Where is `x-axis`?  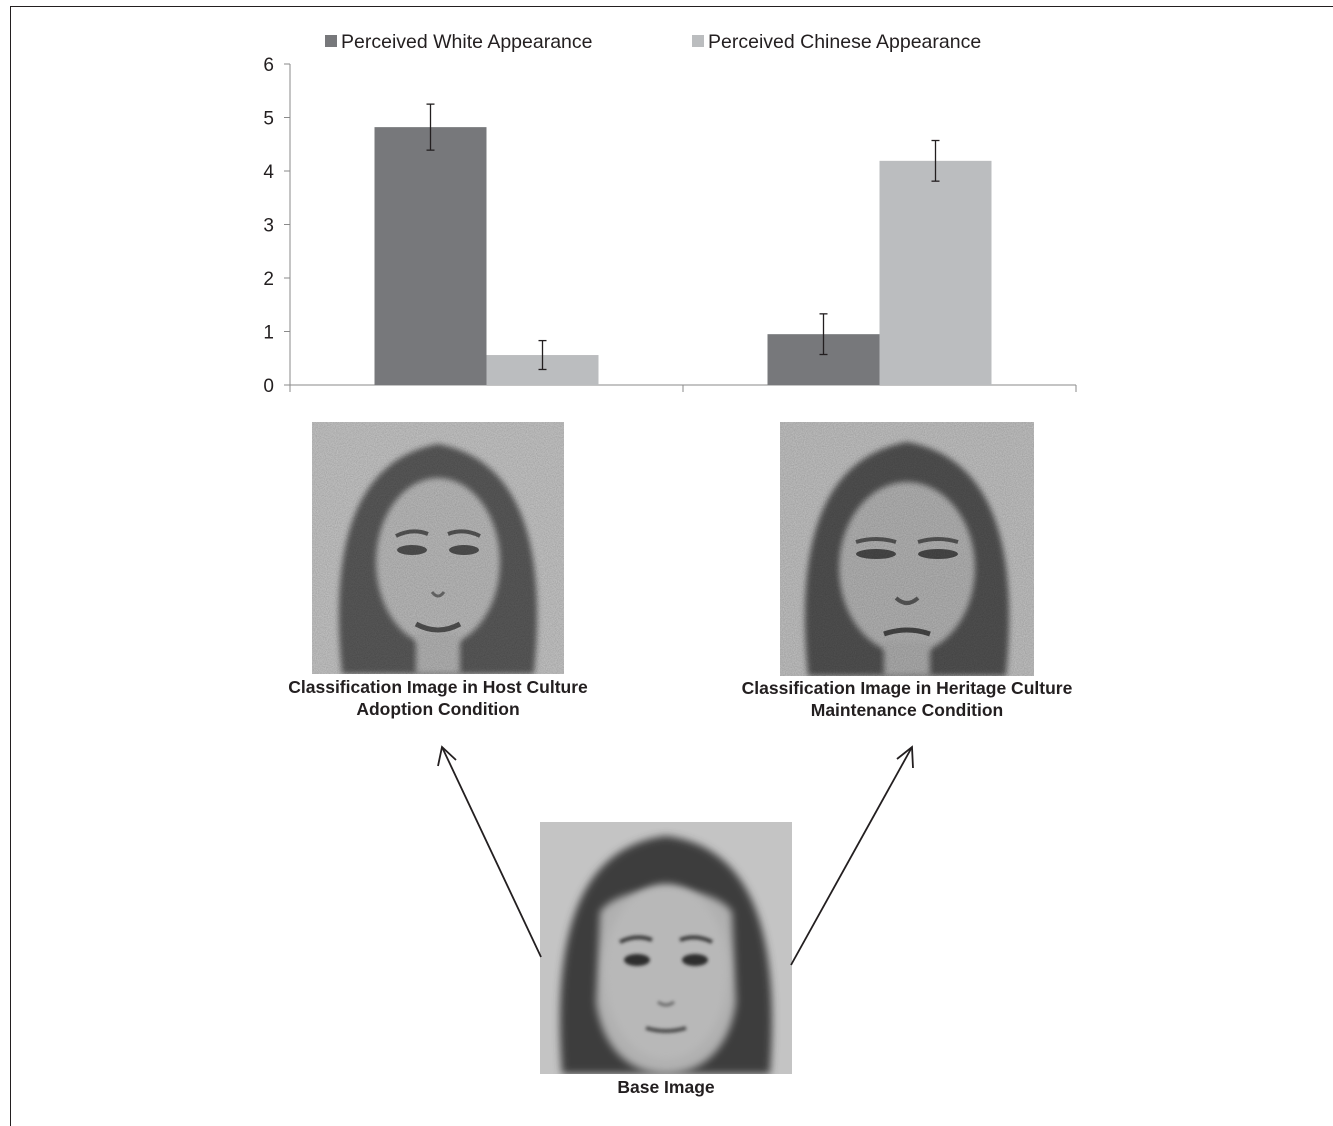
x-axis is located at coordinates (683, 388).